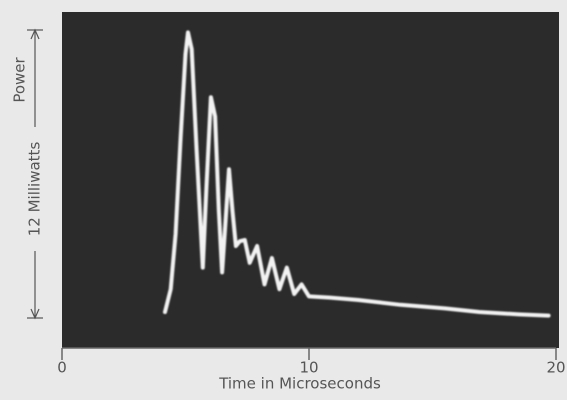 The width and height of the screenshot is (567, 400). I want to click on y-axis-label: 12 Milliwatts, so click(35, 189).